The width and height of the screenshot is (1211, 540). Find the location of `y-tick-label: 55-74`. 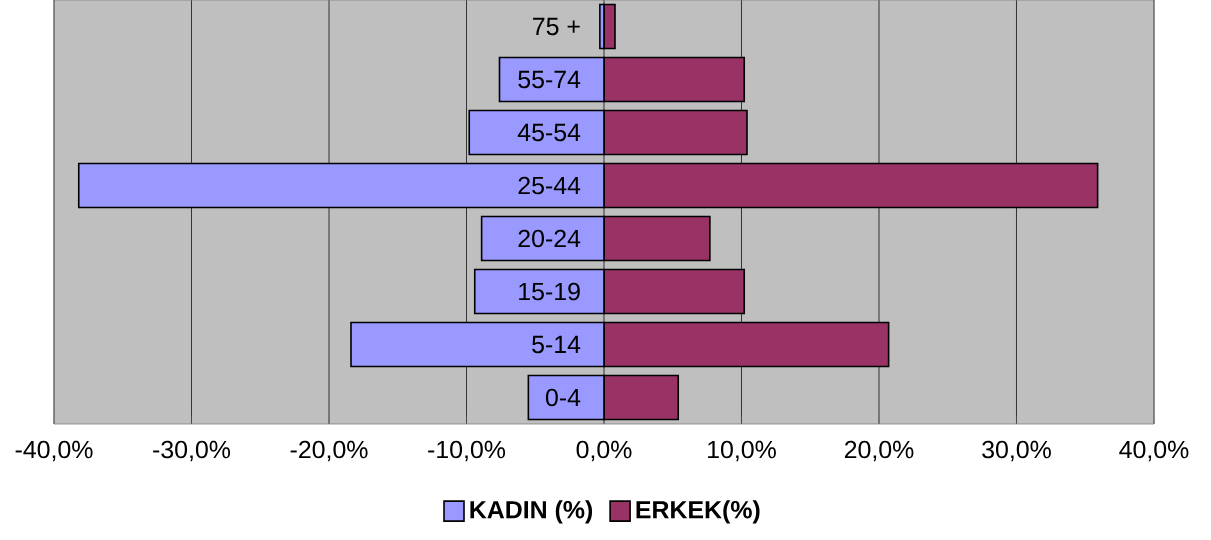

y-tick-label: 55-74 is located at coordinates (549, 79).